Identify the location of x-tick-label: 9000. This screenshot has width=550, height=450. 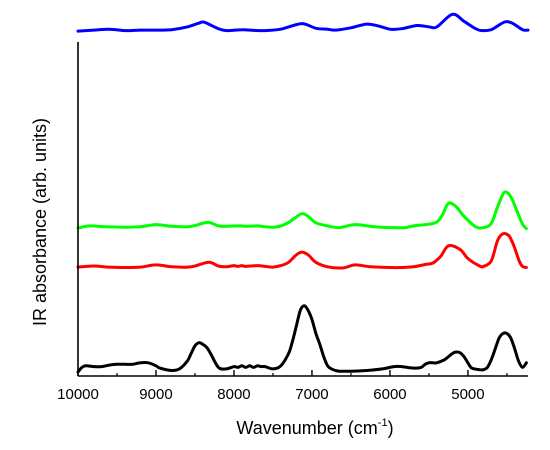
(155, 394).